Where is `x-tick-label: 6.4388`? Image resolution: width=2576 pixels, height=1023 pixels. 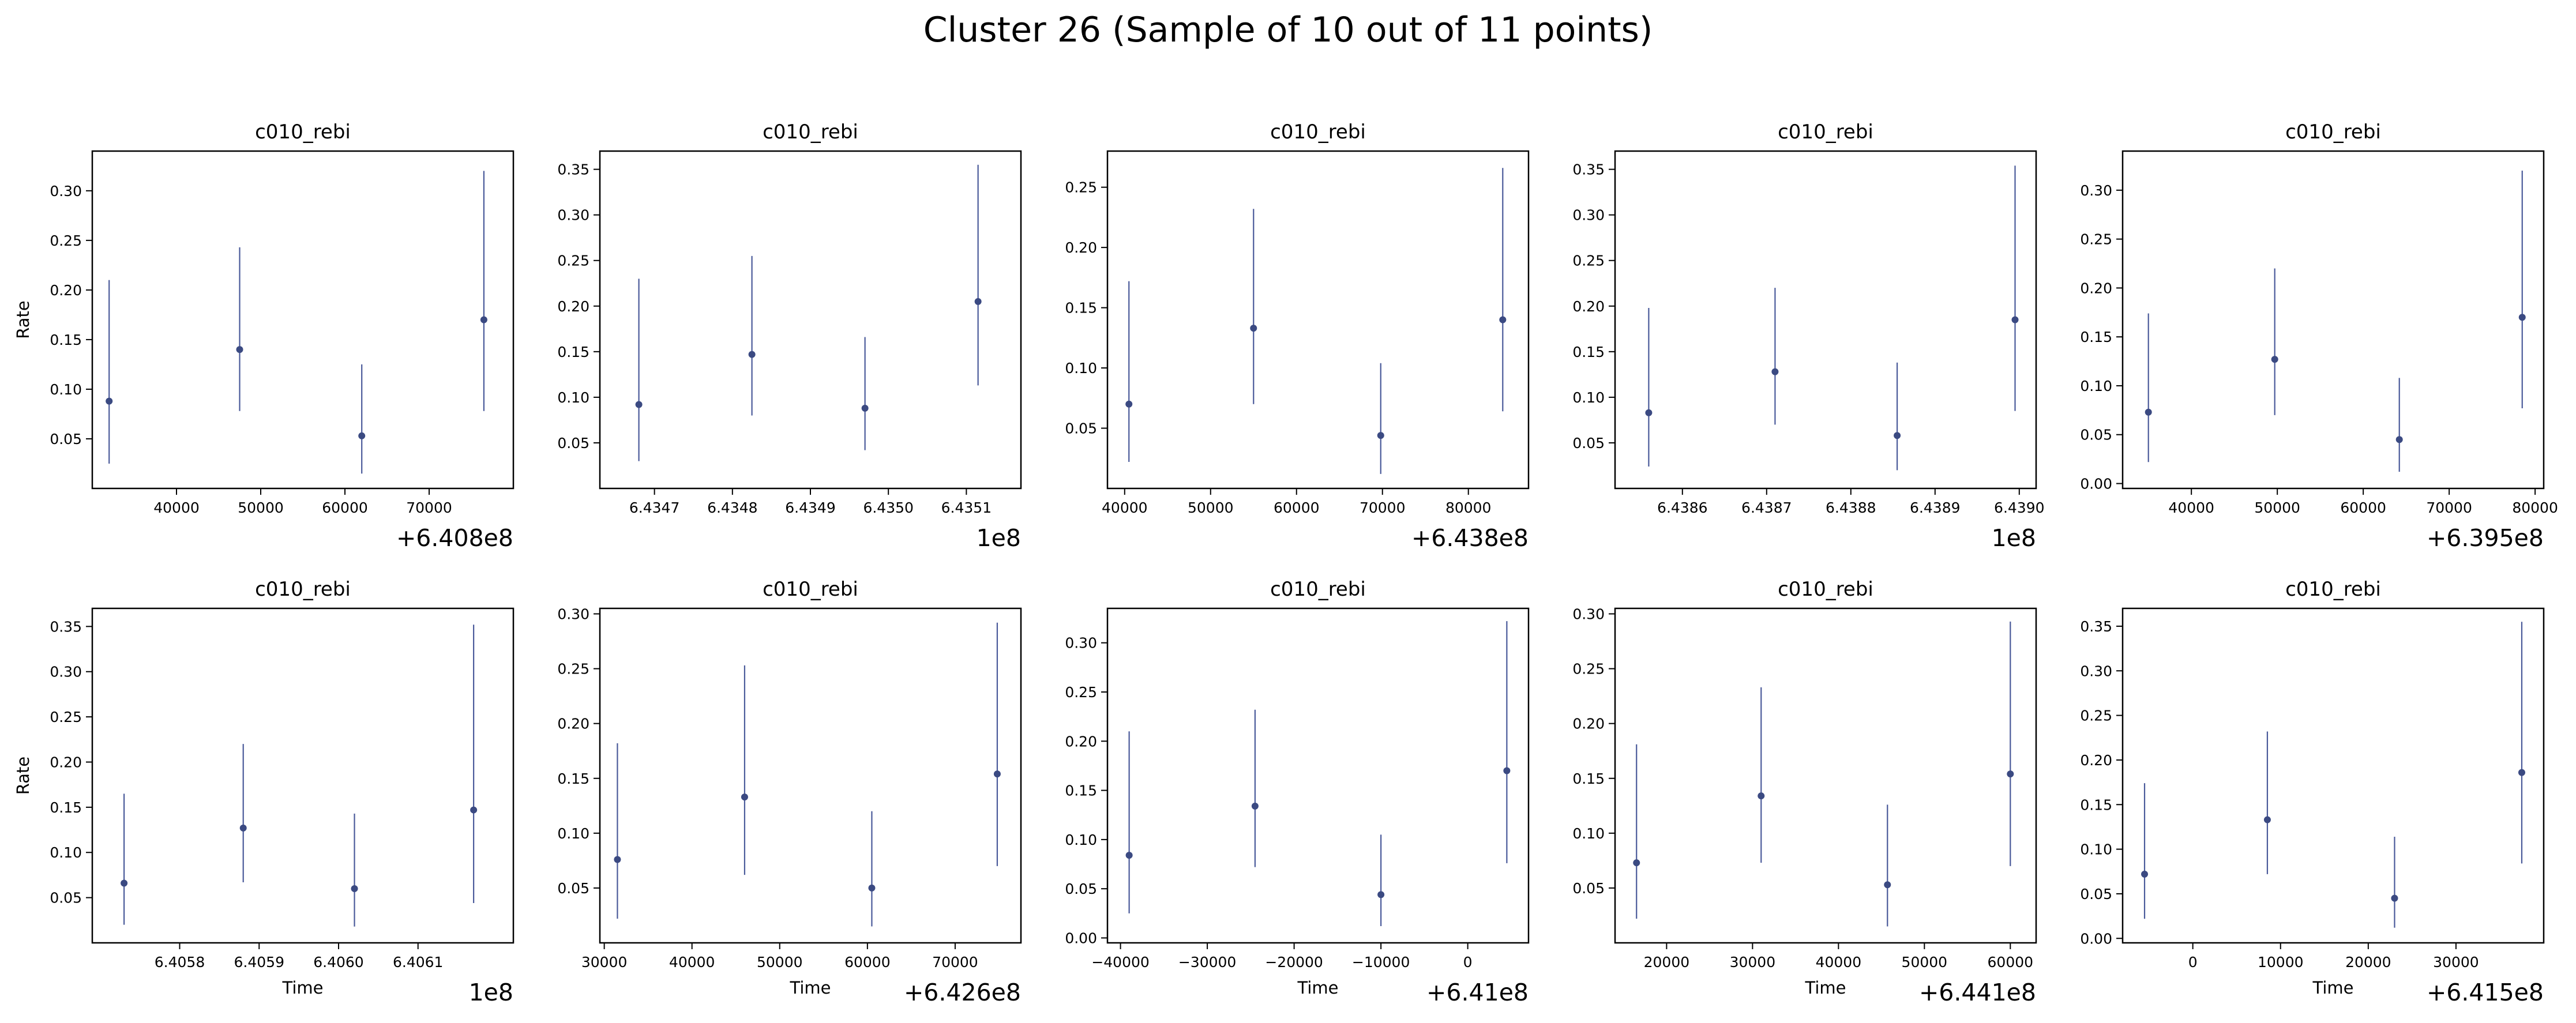 x-tick-label: 6.4388 is located at coordinates (1851, 508).